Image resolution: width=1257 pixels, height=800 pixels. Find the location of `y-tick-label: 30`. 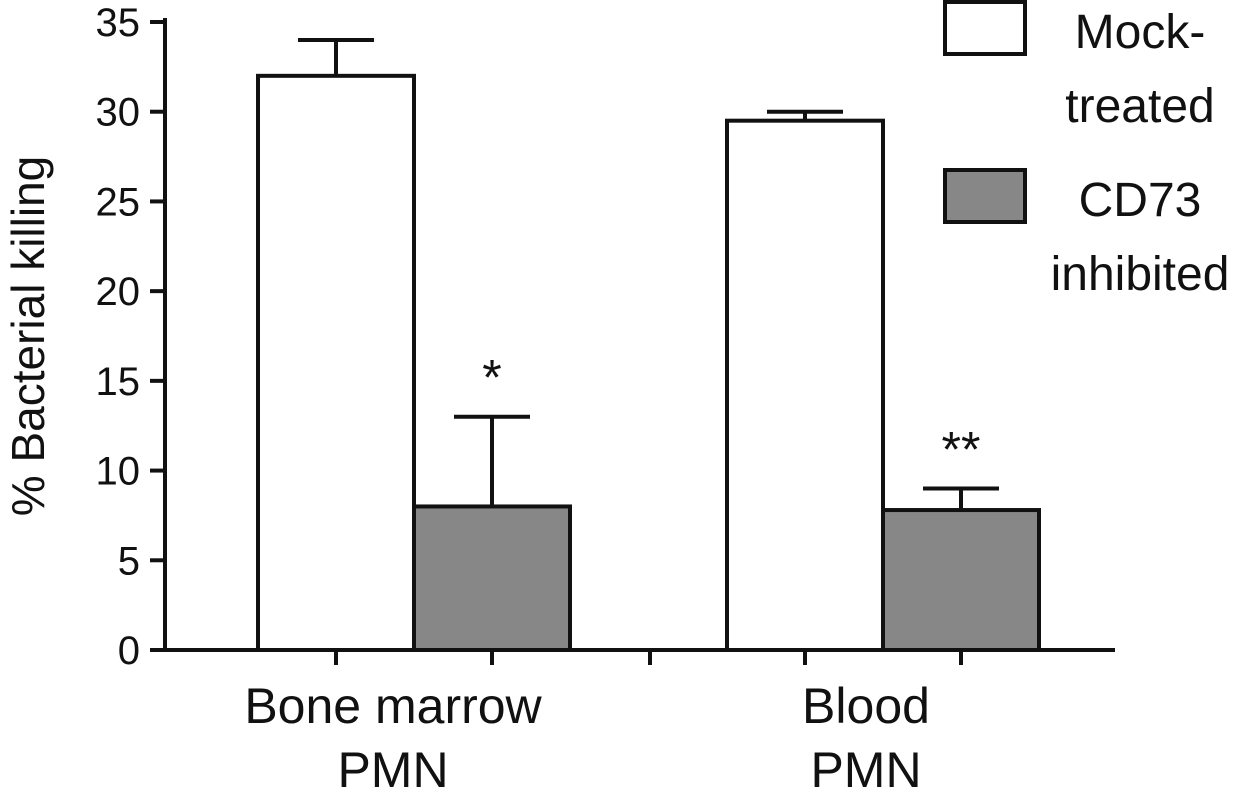

y-tick-label: 30 is located at coordinates (118, 113).